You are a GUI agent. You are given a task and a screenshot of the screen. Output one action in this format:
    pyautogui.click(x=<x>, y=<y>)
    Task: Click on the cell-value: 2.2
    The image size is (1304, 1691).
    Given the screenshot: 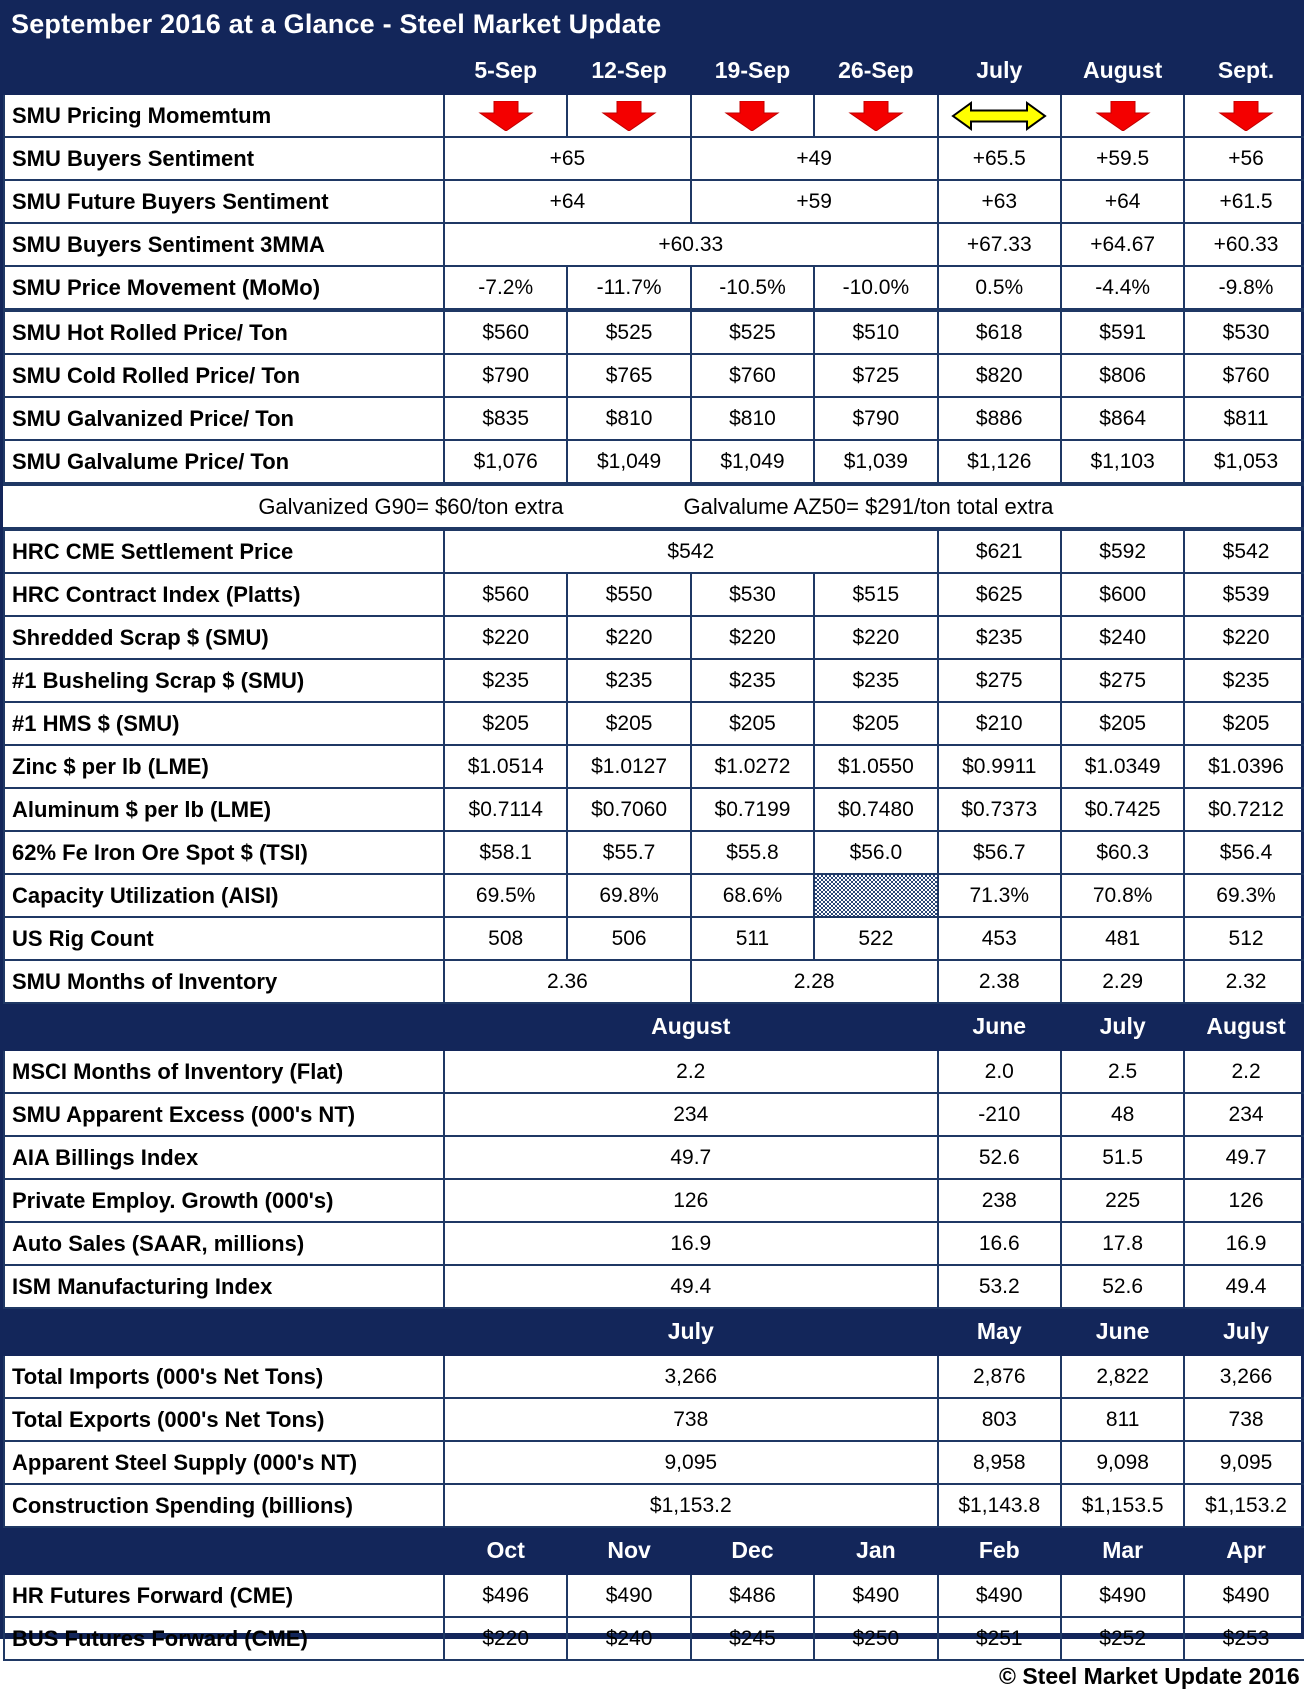 What is the action you would take?
    pyautogui.click(x=691, y=1071)
    